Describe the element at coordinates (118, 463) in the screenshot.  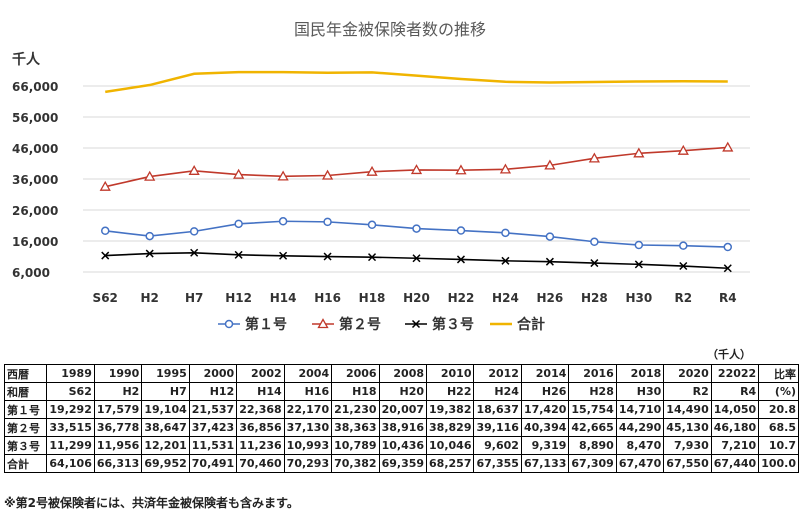
I see `table-cell: 66,313` at that location.